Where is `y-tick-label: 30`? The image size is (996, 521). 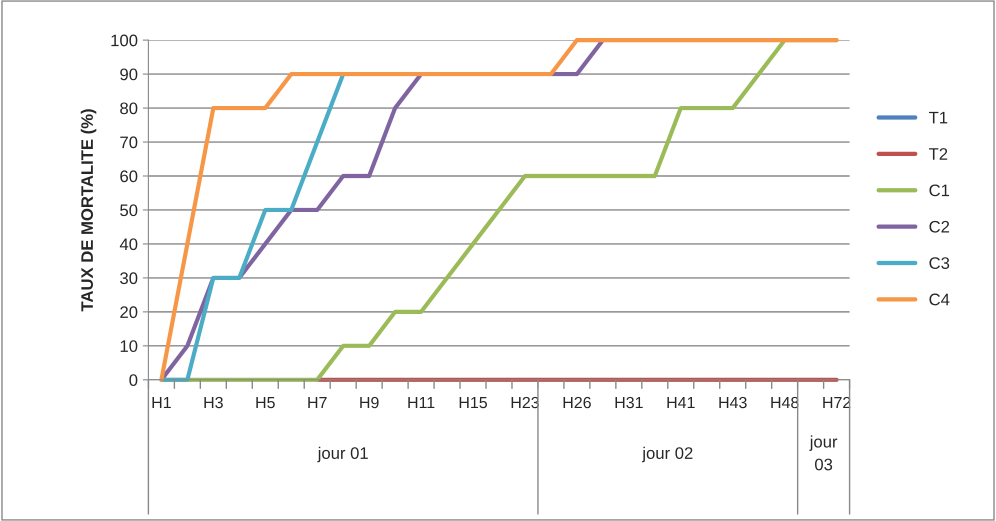 y-tick-label: 30 is located at coordinates (129, 278).